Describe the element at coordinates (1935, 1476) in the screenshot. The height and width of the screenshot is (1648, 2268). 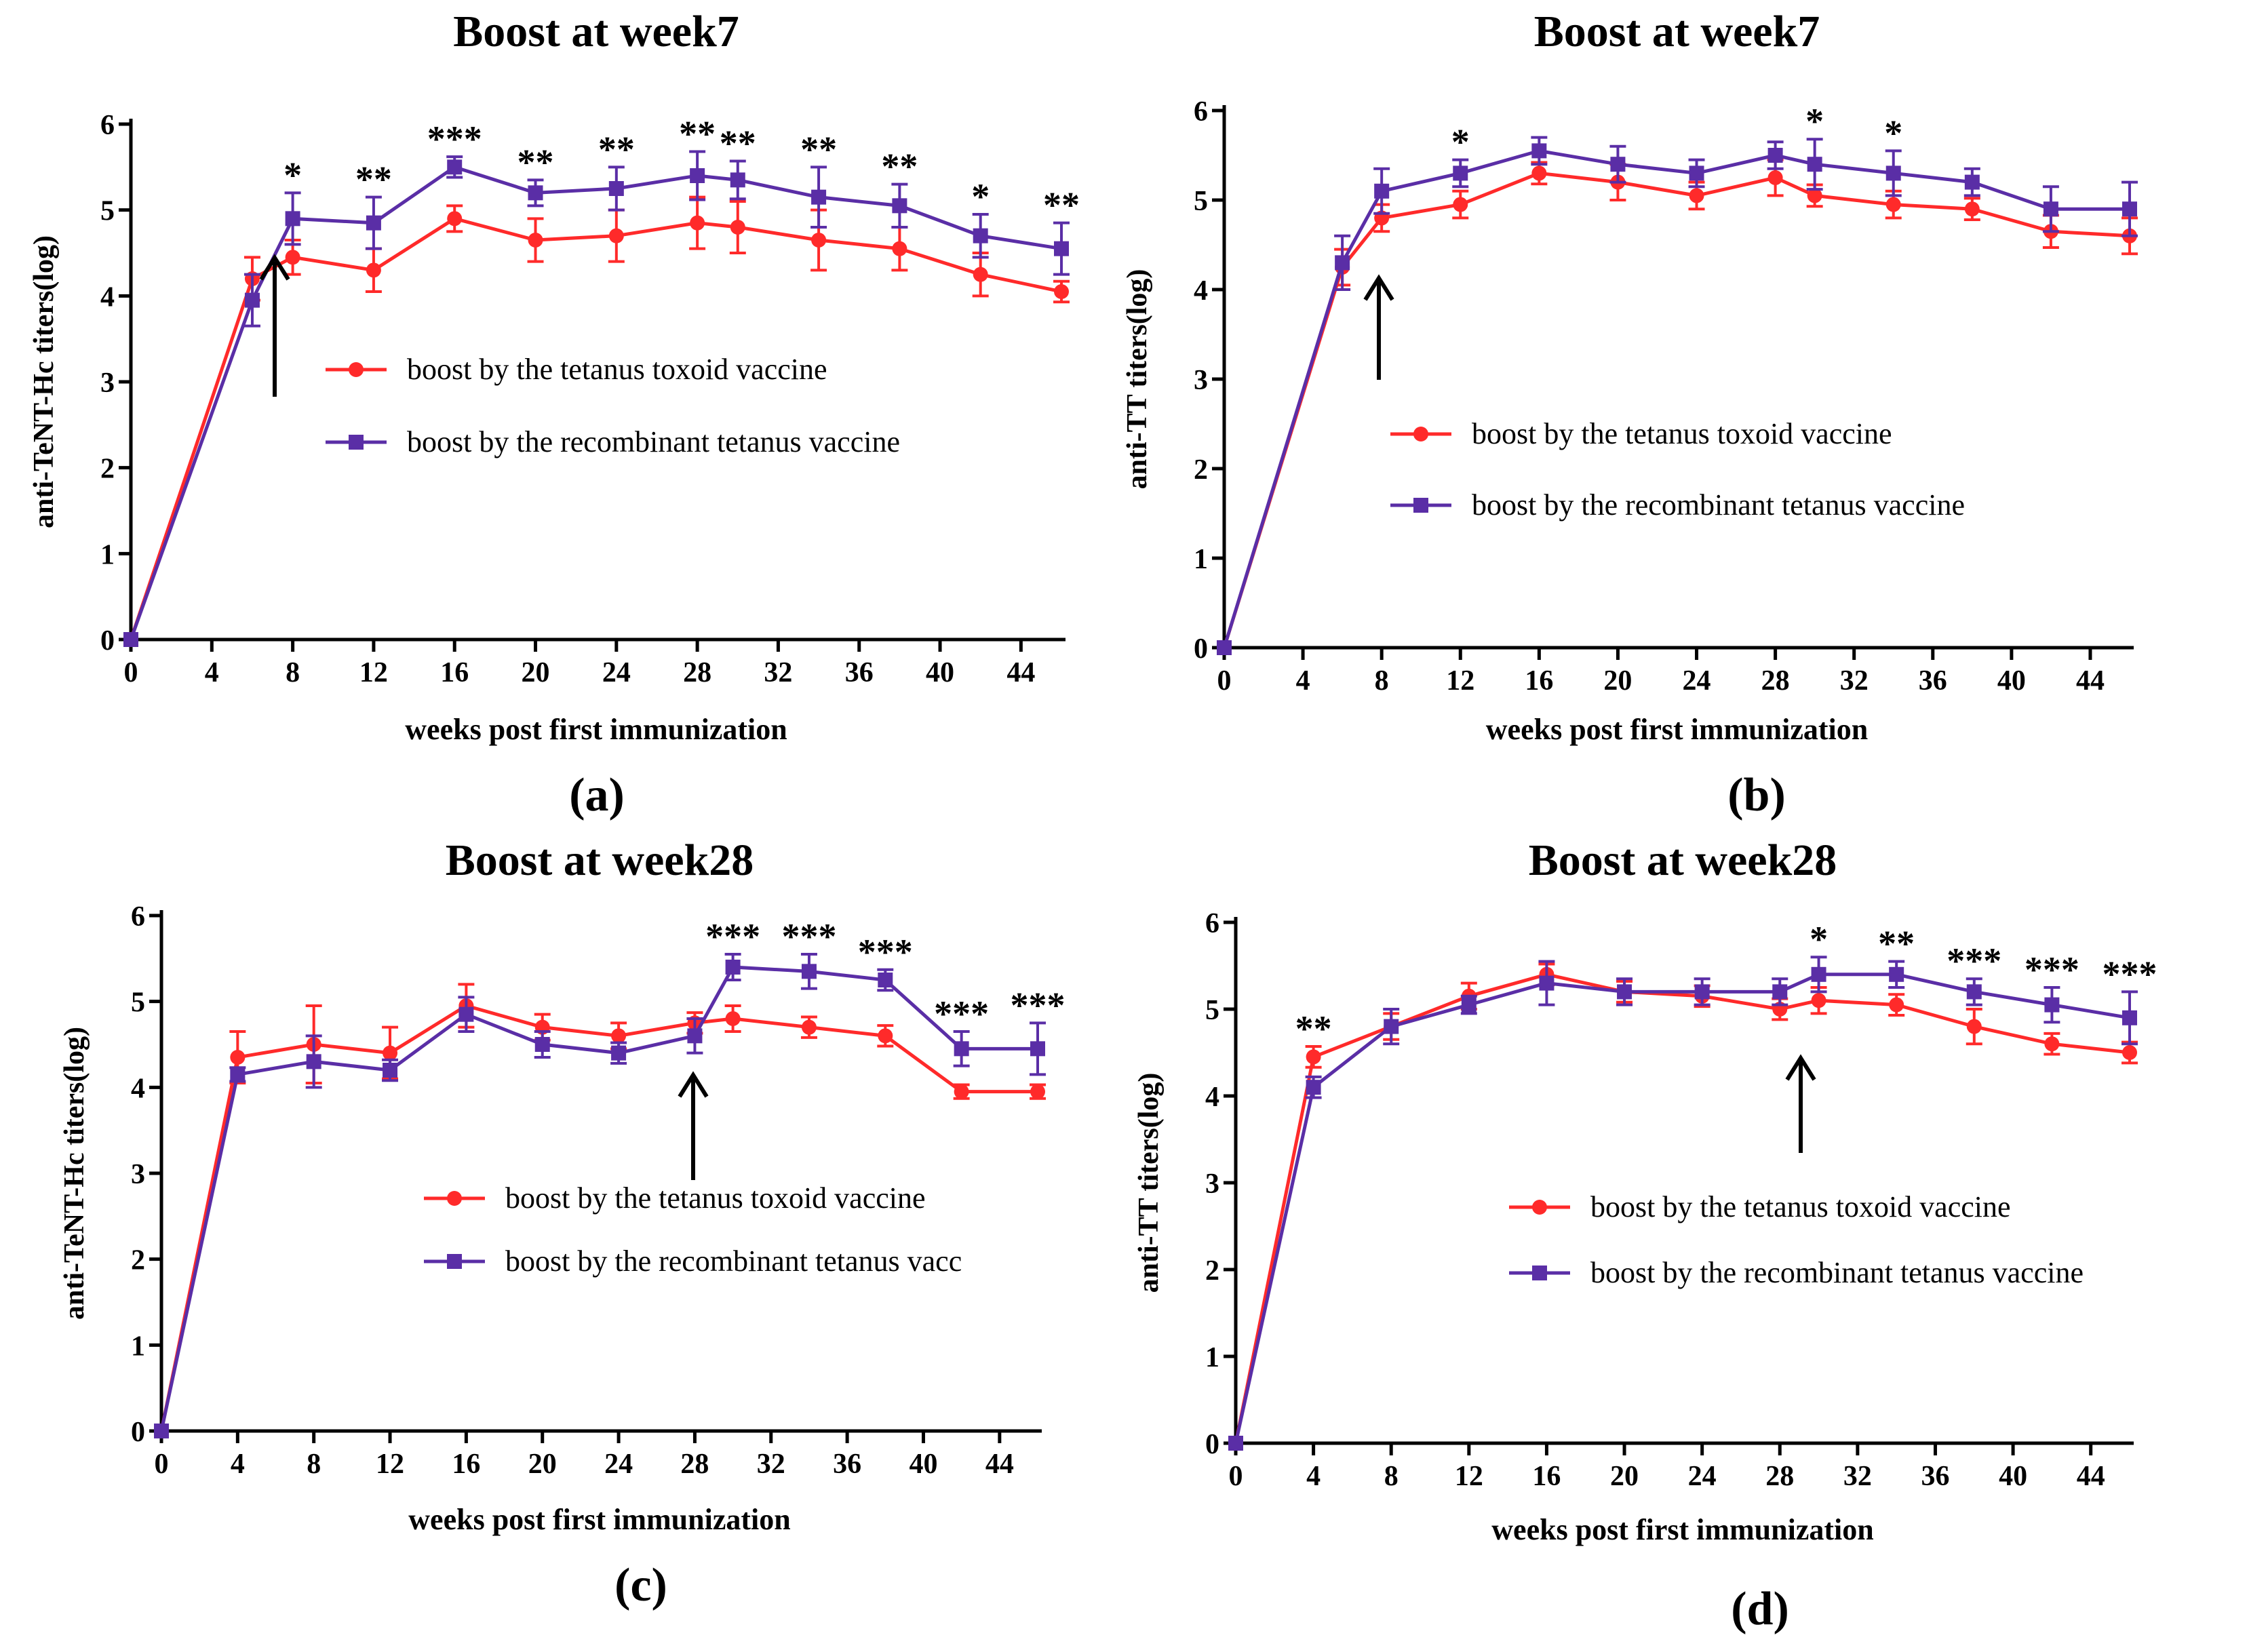
I see `x-tick-label: 36` at that location.